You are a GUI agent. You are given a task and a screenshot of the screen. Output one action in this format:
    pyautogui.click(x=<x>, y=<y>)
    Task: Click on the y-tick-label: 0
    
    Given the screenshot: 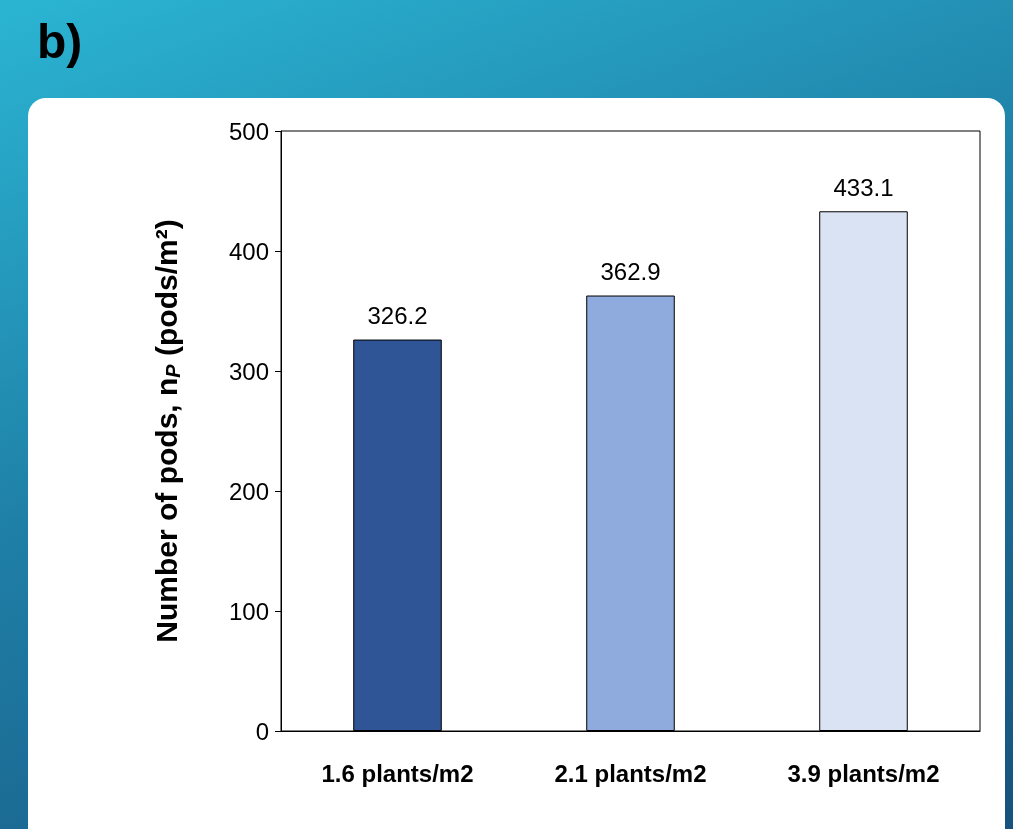 What is the action you would take?
    pyautogui.click(x=262, y=731)
    